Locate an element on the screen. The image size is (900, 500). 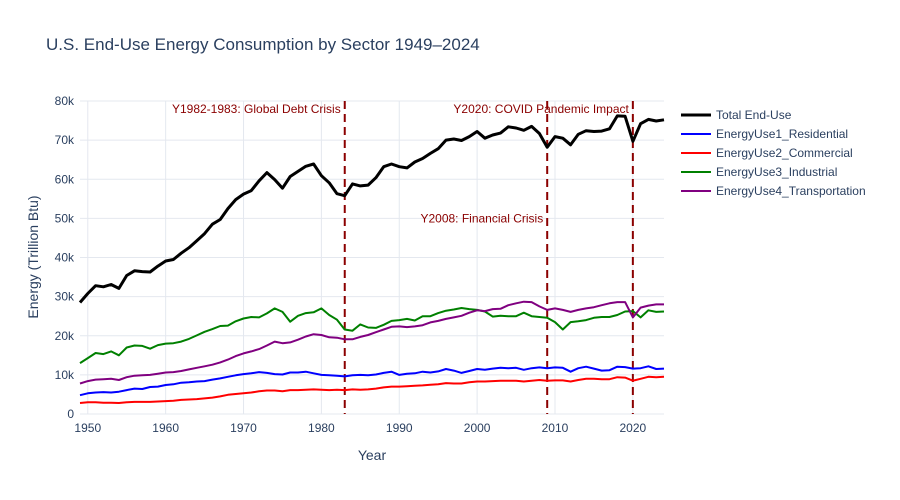
y-tick-label: 50k is located at coordinates (65, 218).